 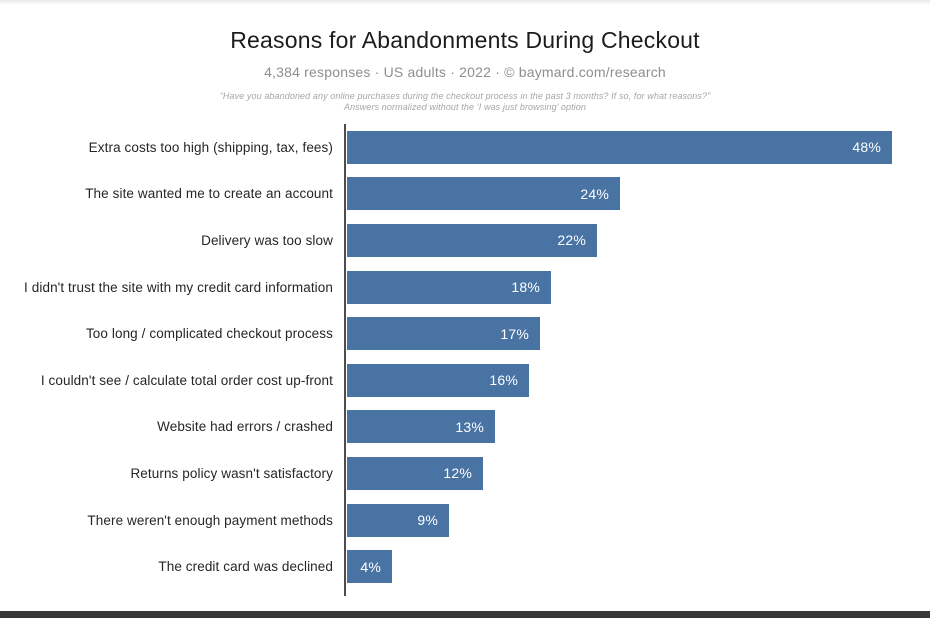 What do you see at coordinates (231, 473) in the screenshot?
I see `category-label: Returns policy wasn't satisfactory` at bounding box center [231, 473].